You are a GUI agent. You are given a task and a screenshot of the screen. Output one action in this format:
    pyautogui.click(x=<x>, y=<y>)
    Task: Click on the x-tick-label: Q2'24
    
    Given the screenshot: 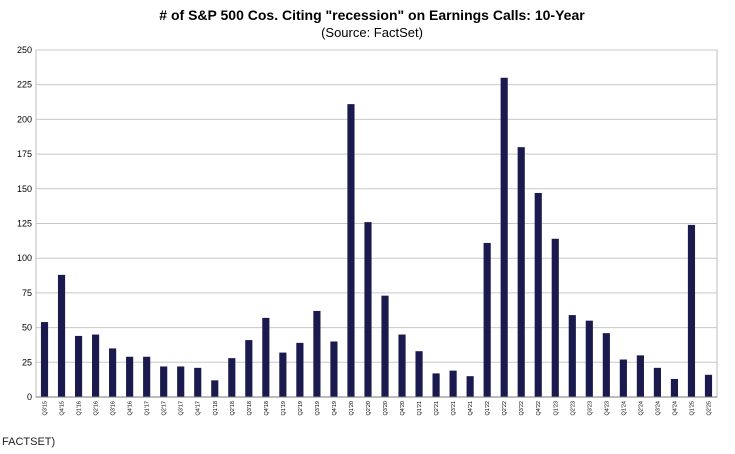 What is the action you would take?
    pyautogui.click(x=641, y=408)
    